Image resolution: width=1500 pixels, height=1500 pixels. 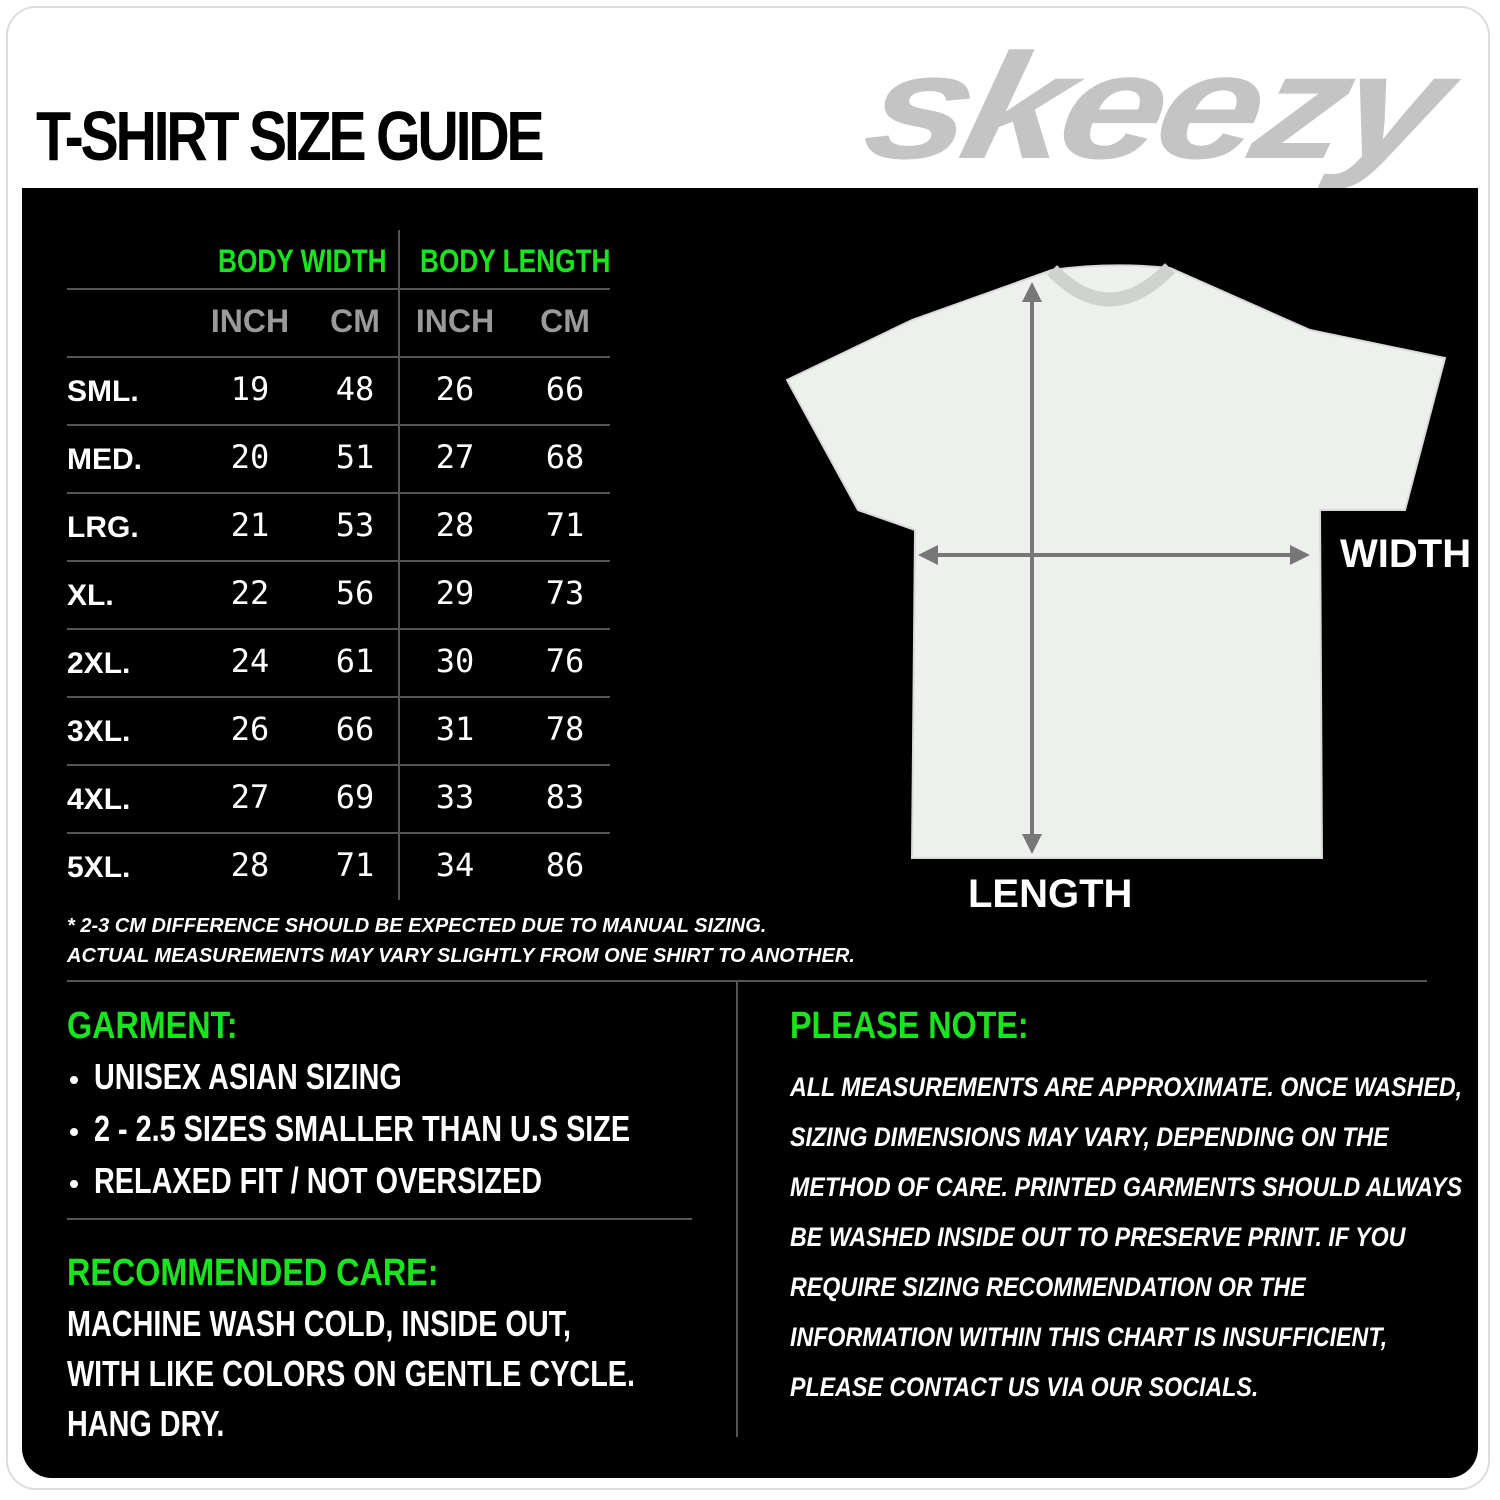 What do you see at coordinates (250, 389) in the screenshot?
I see `size-value: 19` at bounding box center [250, 389].